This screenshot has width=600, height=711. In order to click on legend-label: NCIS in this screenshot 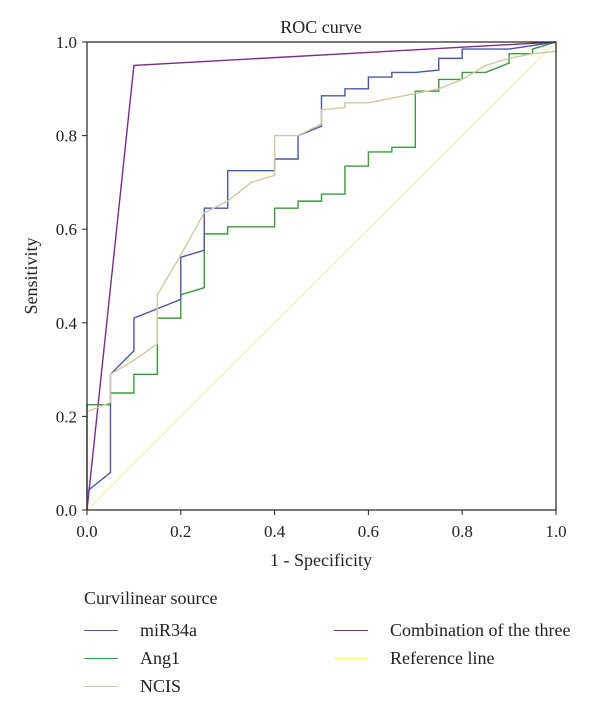, I will do `click(161, 685)`.